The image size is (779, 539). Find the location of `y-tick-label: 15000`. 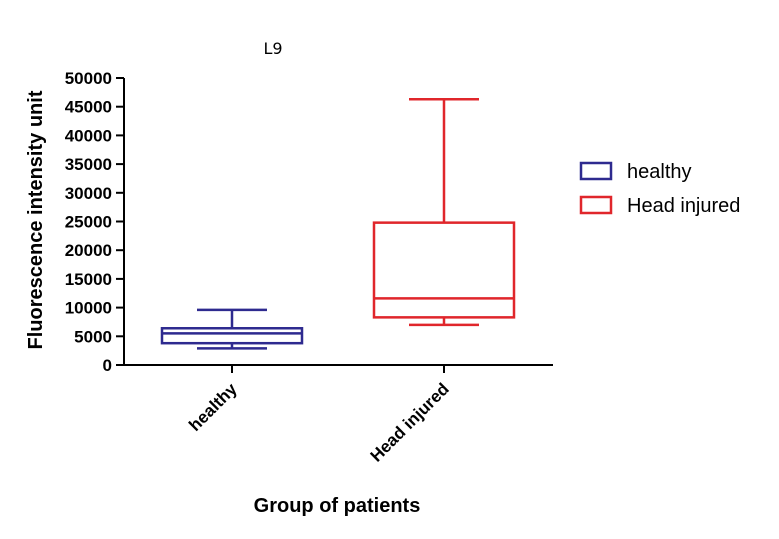

y-tick-label: 15000 is located at coordinates (88, 279).